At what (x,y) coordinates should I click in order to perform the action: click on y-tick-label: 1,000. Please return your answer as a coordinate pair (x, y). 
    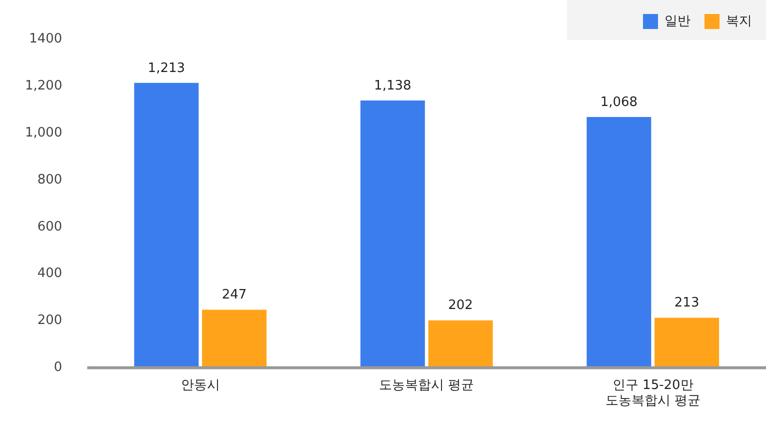
    Looking at the image, I should click on (43, 132).